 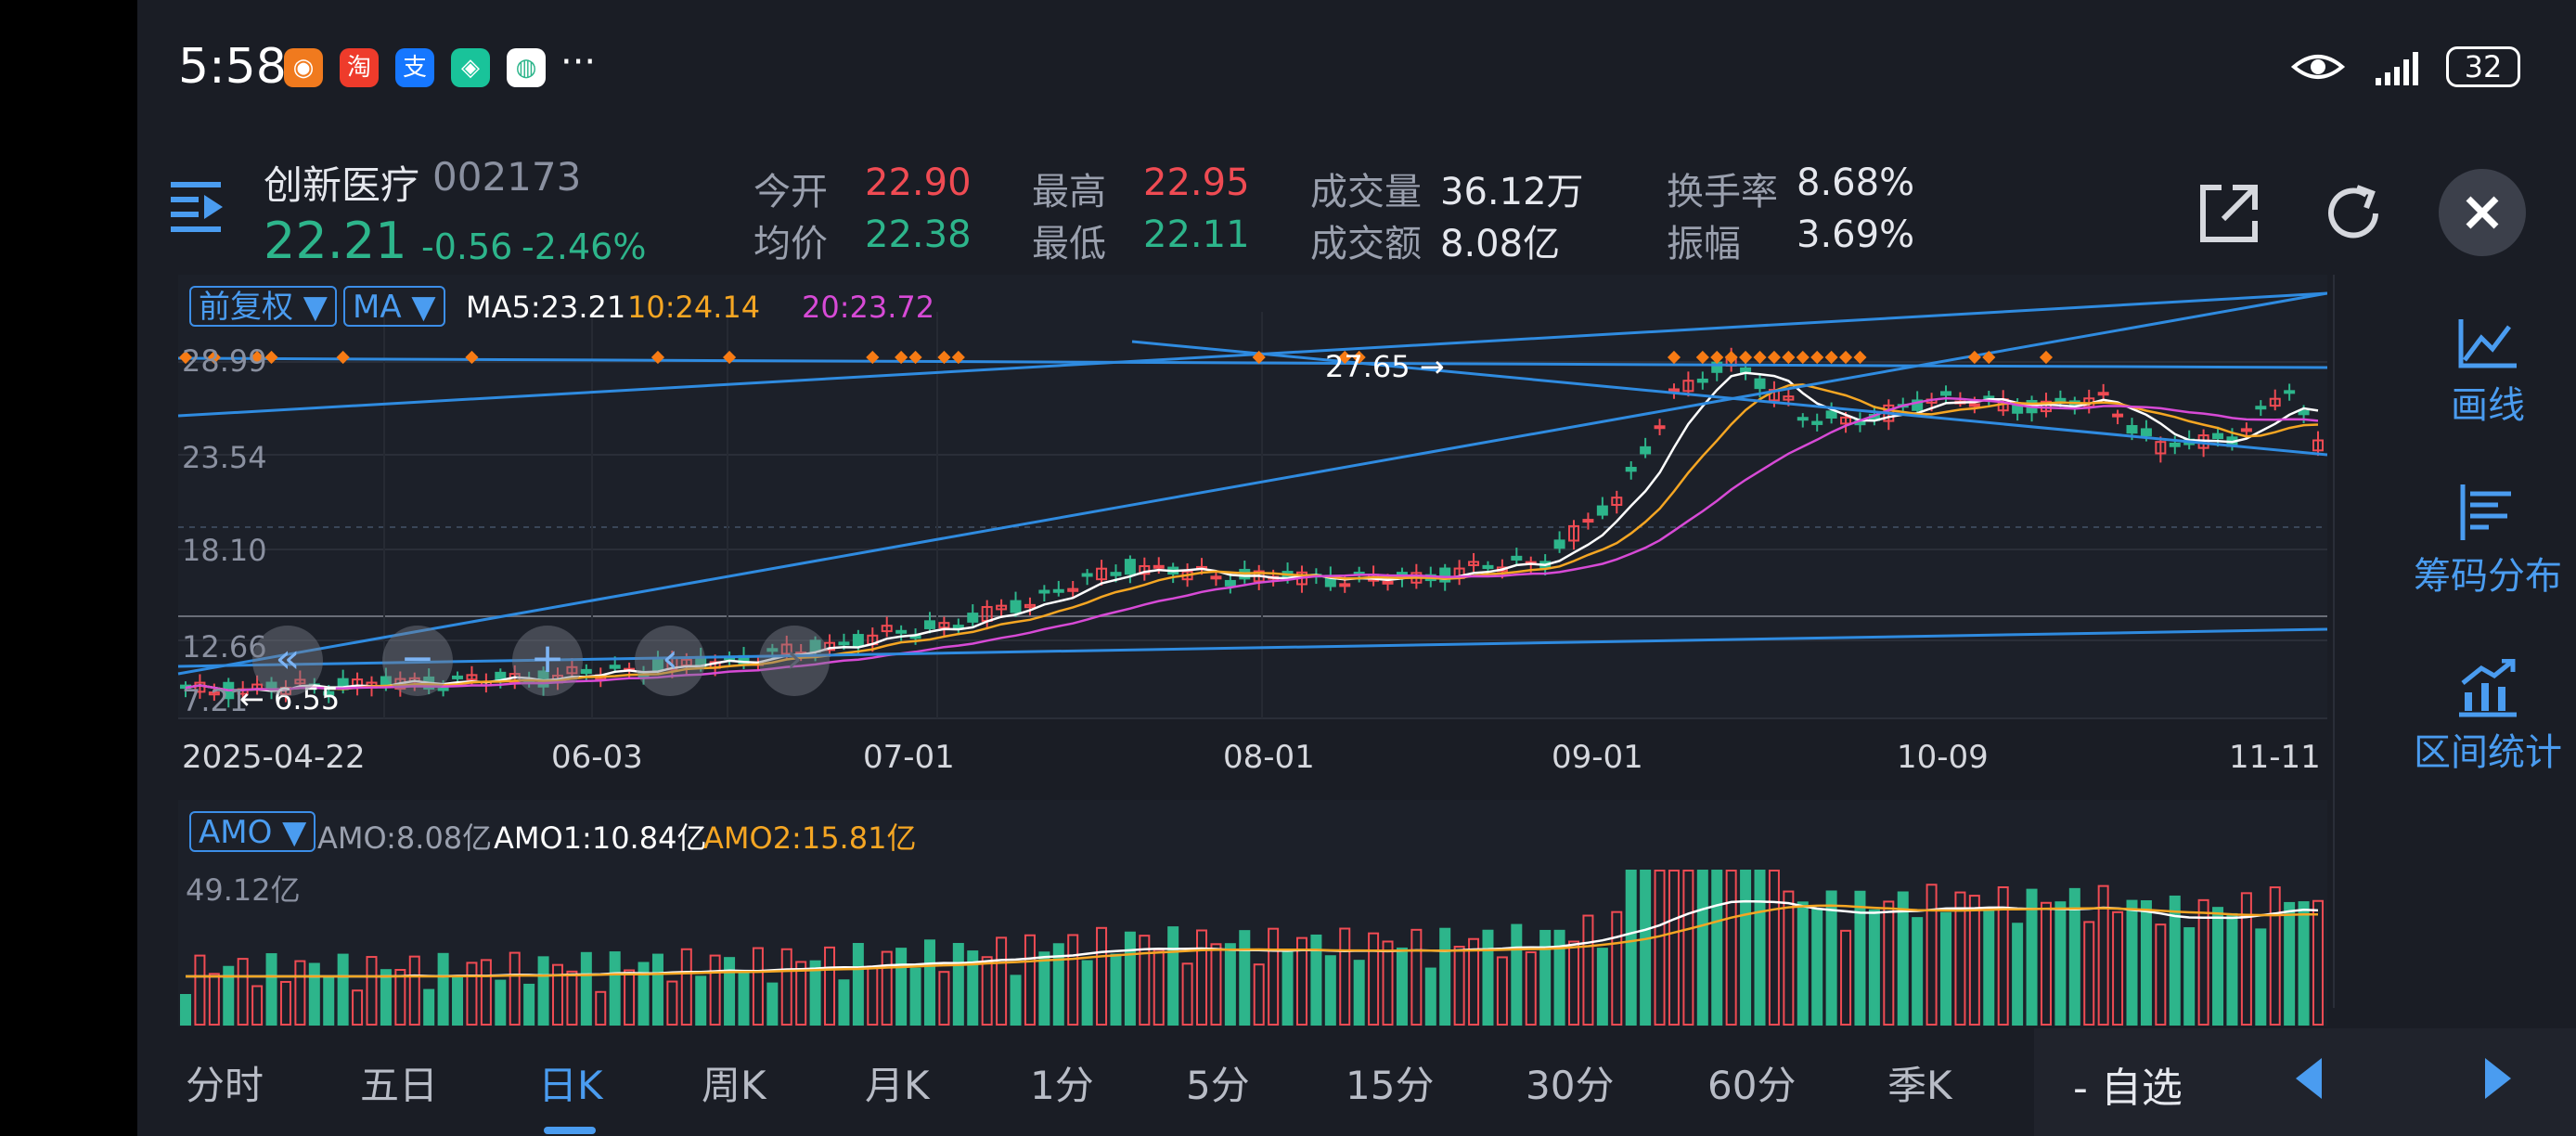 I want to click on tab-9: 30分, so click(x=1570, y=1085).